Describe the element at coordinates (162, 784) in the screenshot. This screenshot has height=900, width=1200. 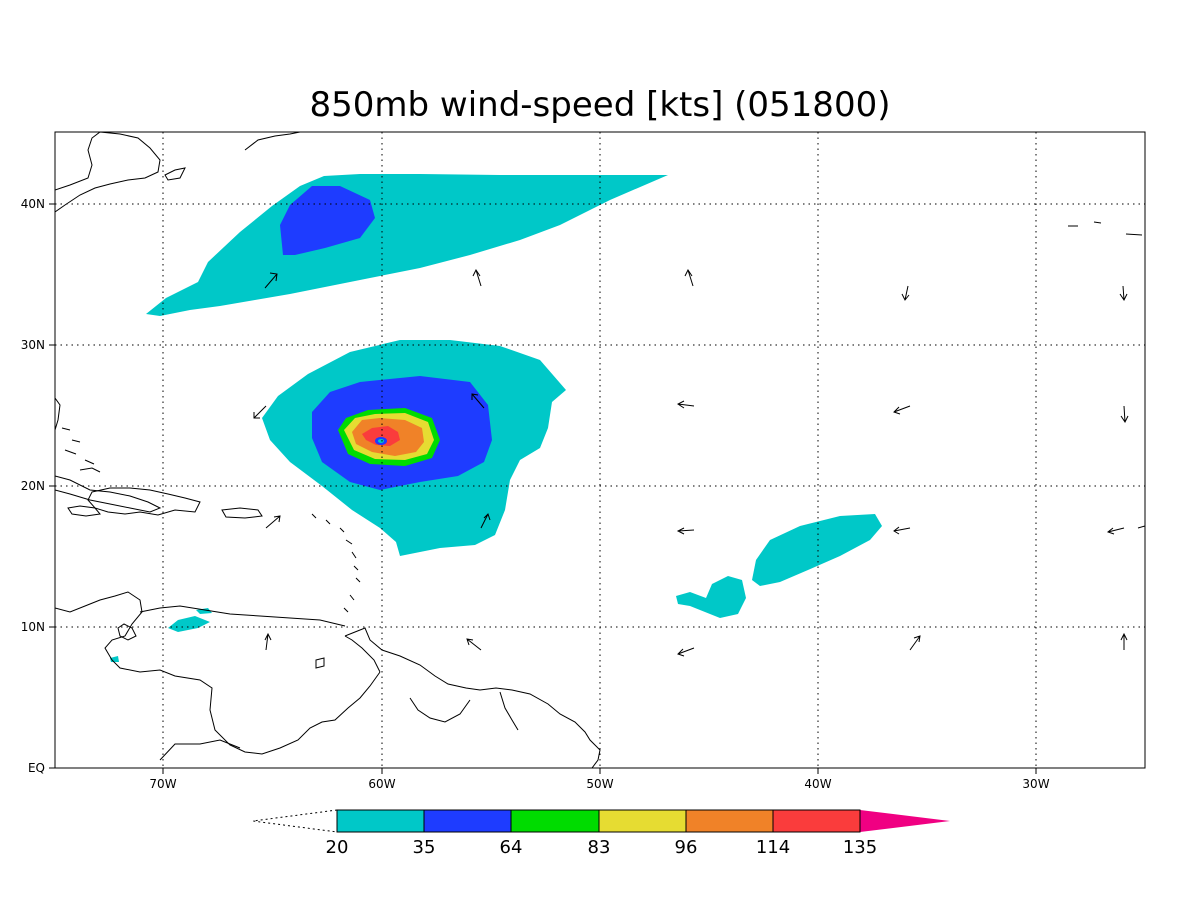
I see `x-tick-label: 70W` at that location.